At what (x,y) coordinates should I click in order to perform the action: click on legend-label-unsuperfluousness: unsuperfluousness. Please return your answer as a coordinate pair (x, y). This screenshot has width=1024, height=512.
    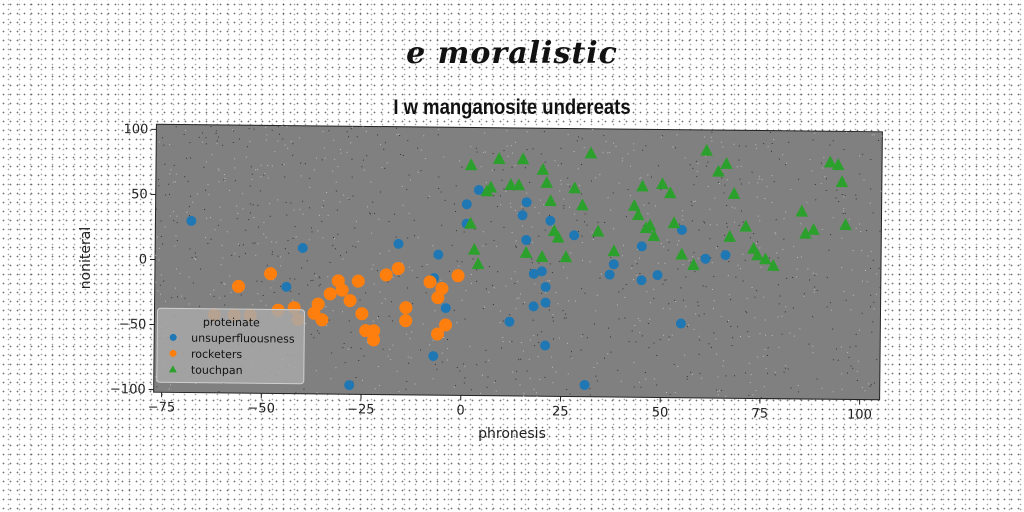
    Looking at the image, I should click on (243, 339).